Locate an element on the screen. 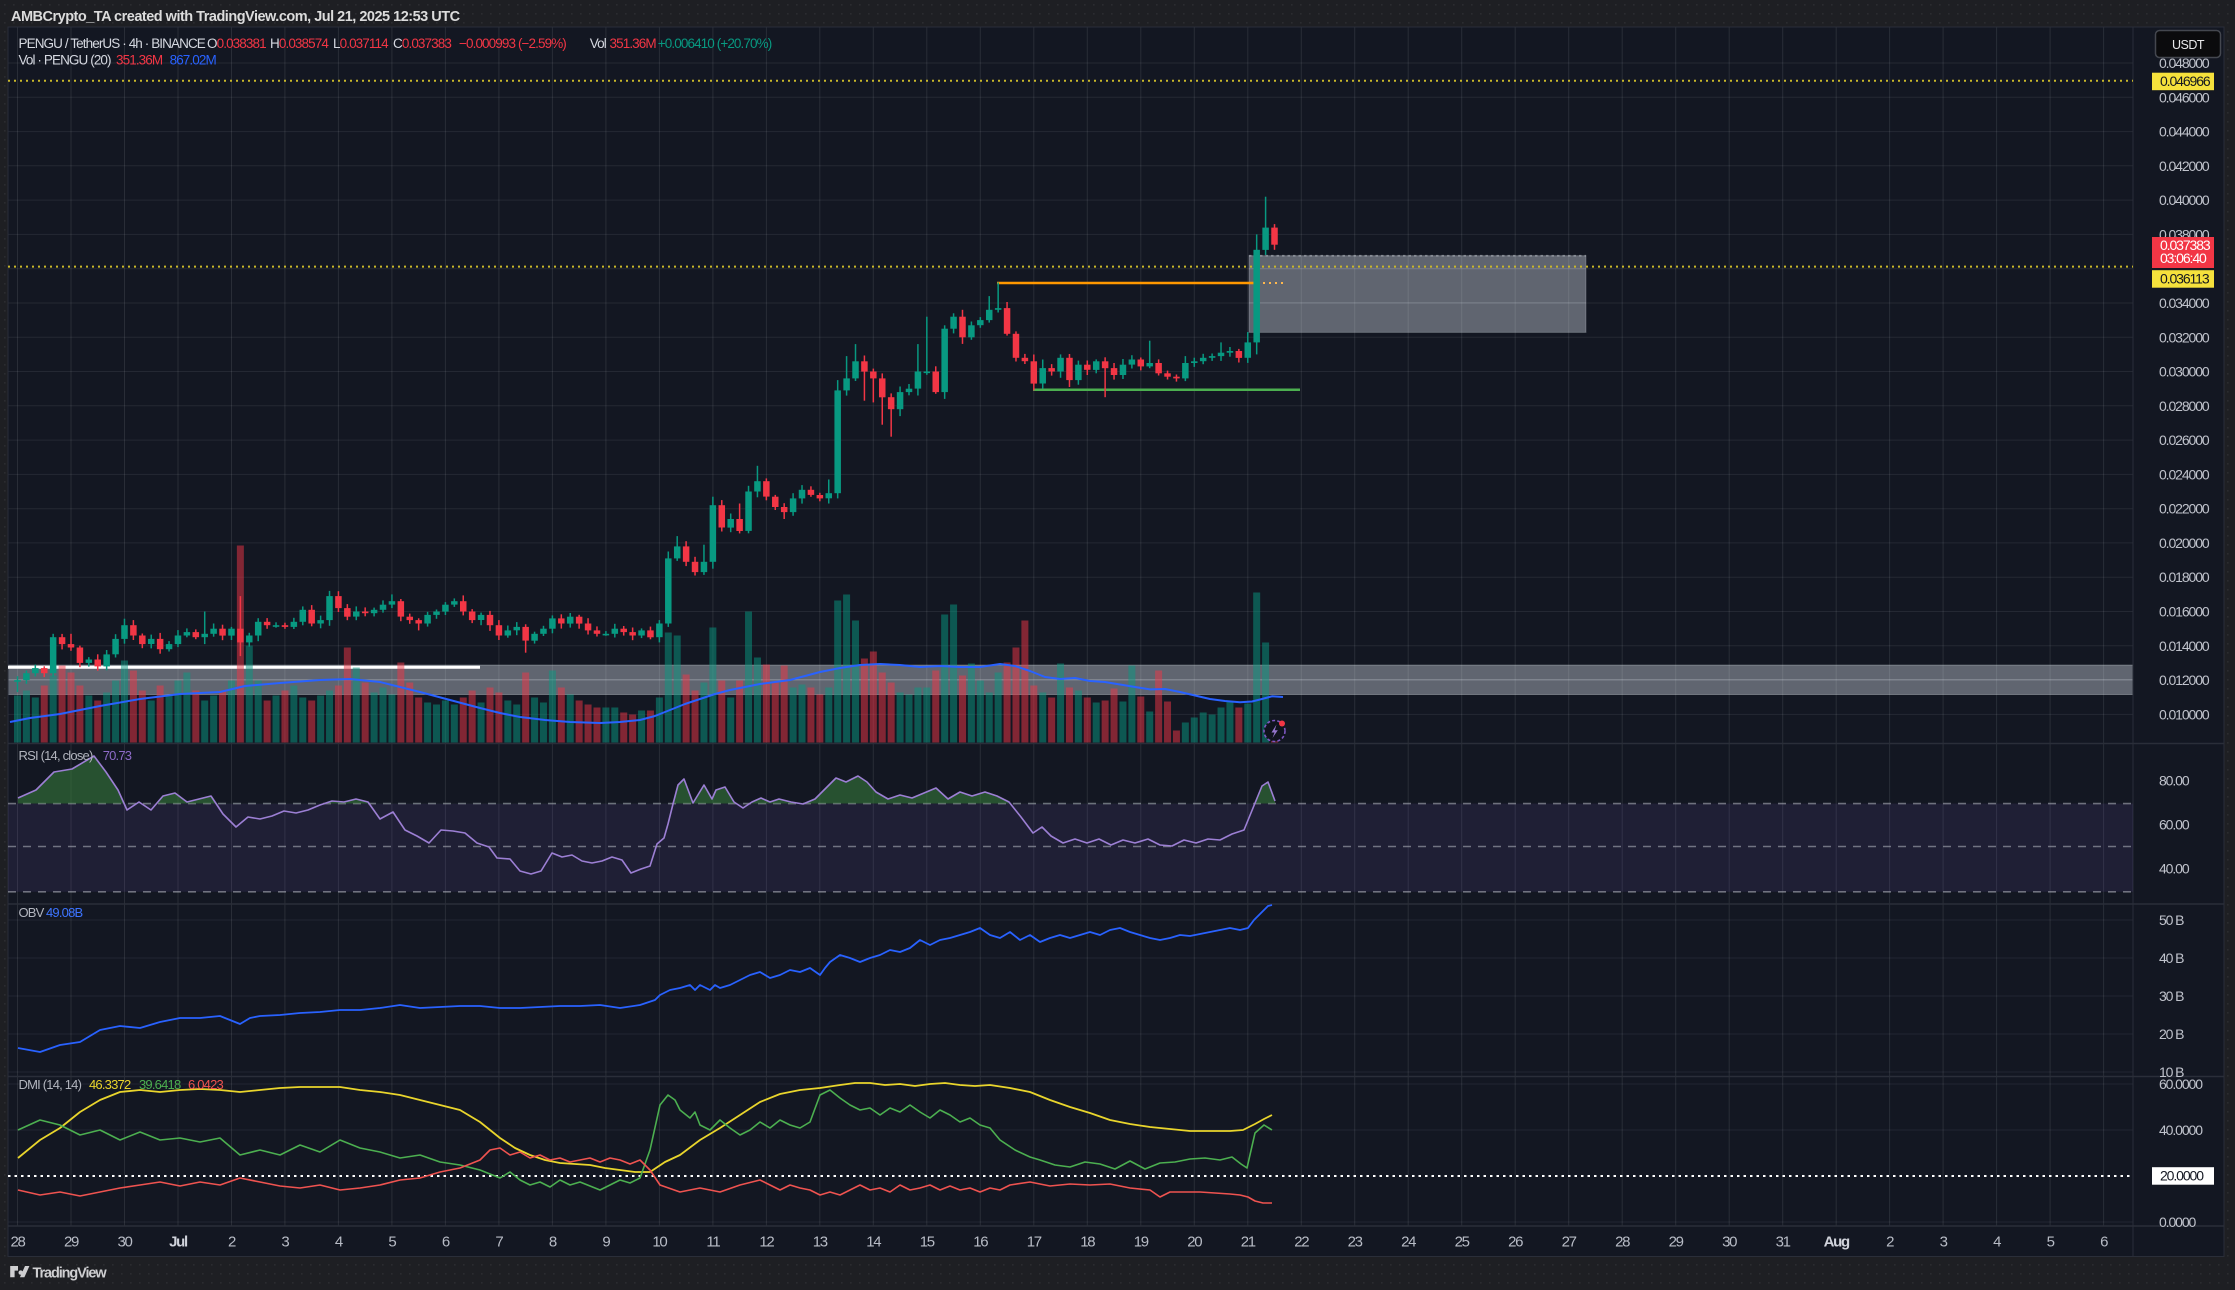  svg-text: 30 B is located at coordinates (2171, 996).